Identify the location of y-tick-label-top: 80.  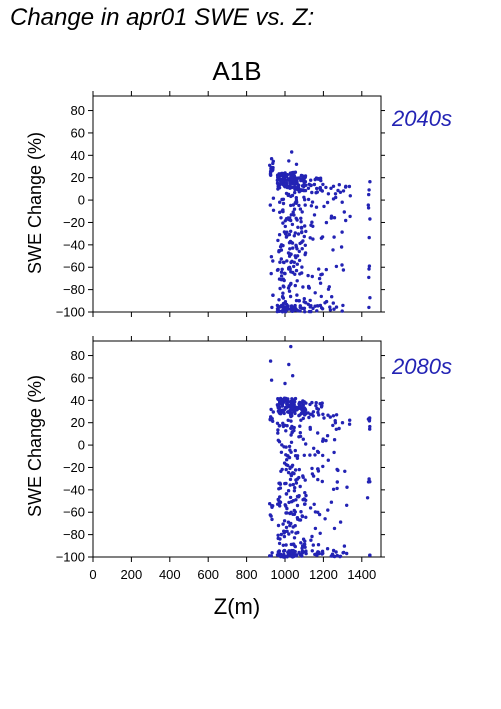
(78, 110).